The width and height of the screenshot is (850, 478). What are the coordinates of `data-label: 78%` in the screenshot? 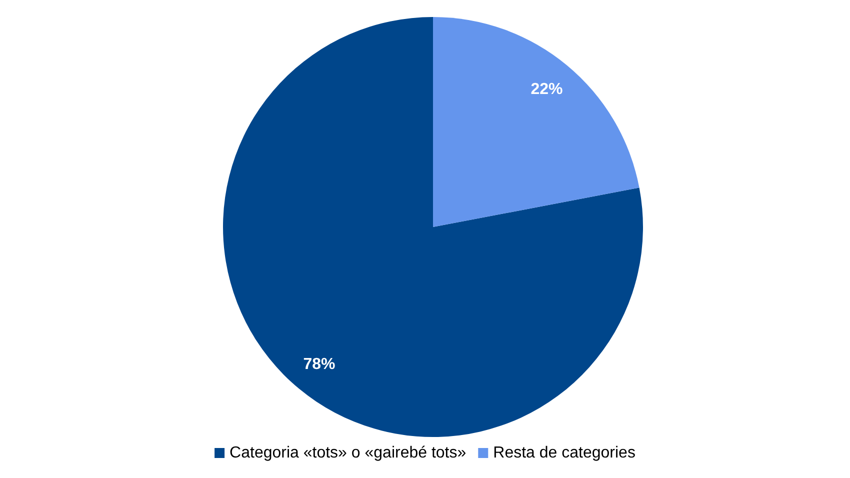 It's located at (319, 365).